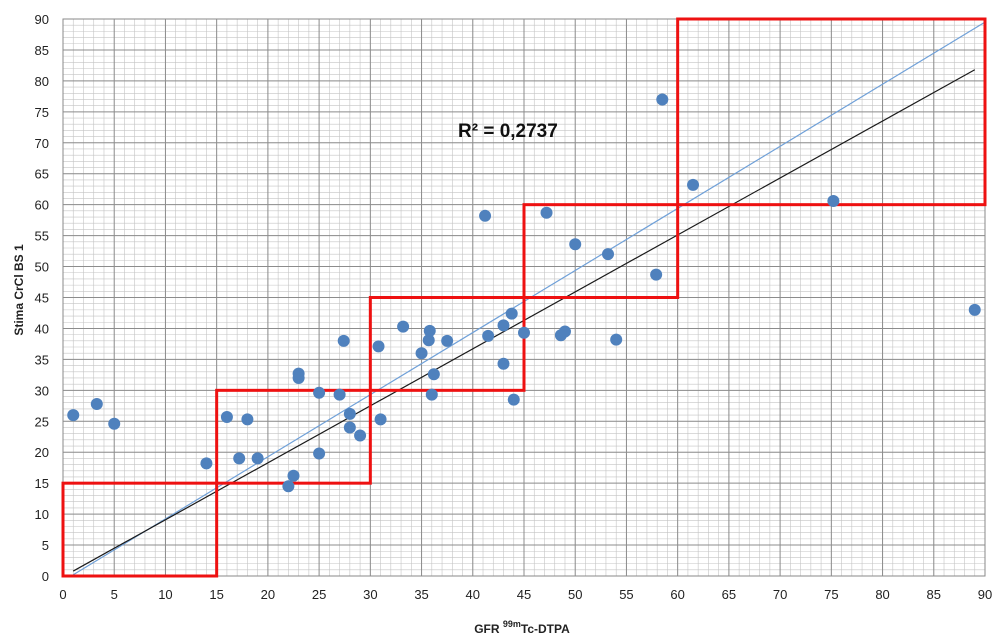 The image size is (1000, 643). I want to click on y-tick-labels: 0 5 10 15 20 25 30 35 40 45 50 55 60 65 70 75 80 85 90, so click(42, 298).